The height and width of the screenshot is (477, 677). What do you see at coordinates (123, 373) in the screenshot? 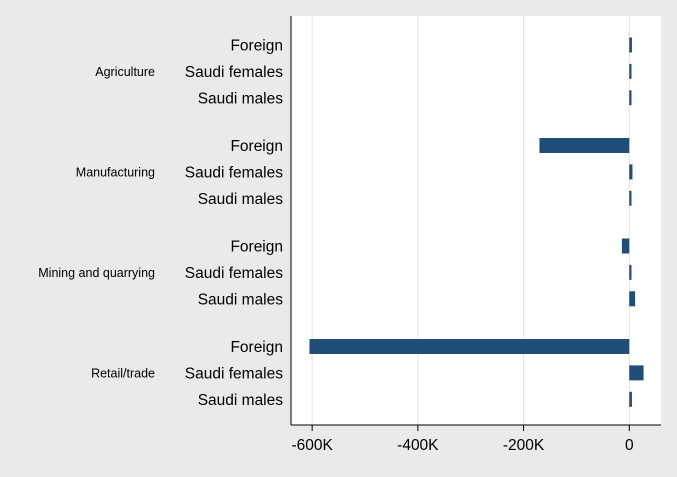
I see `group-label-retail-trade: Retail/trade` at bounding box center [123, 373].